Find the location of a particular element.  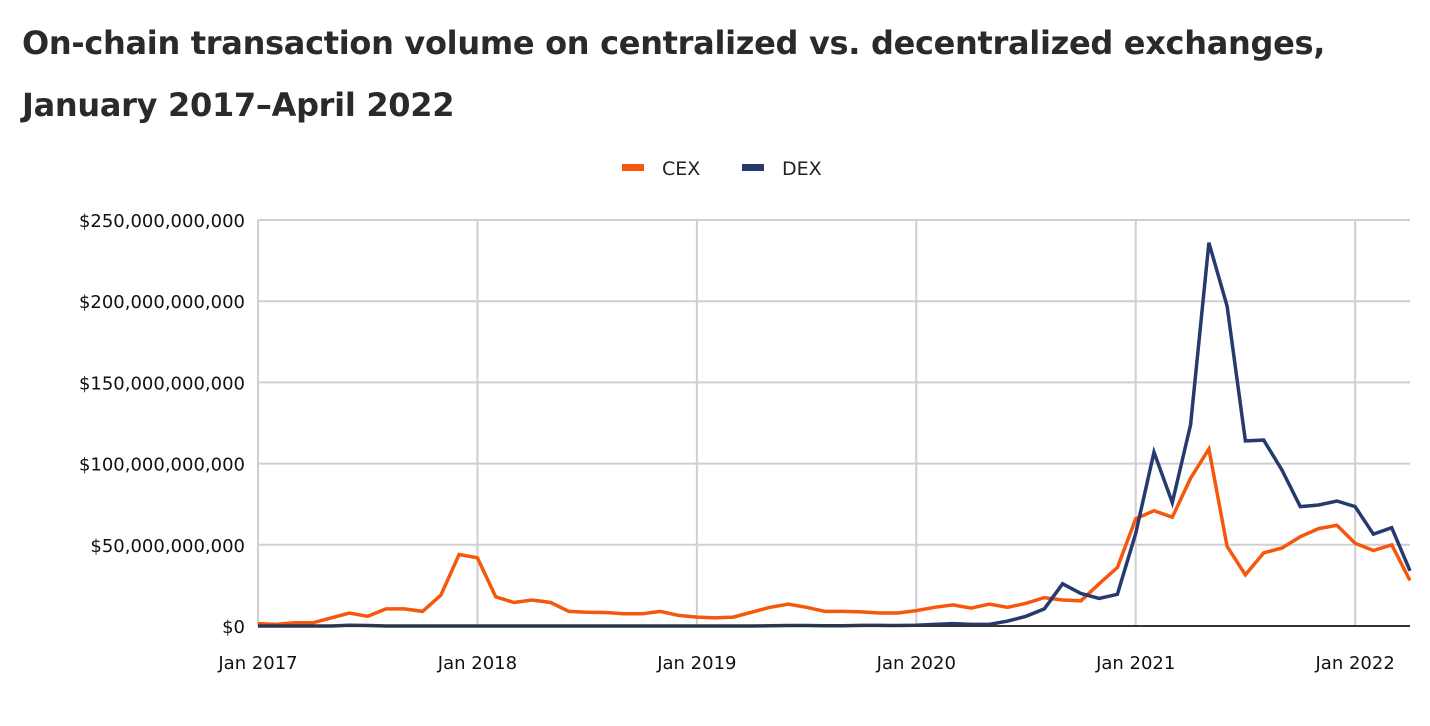

y-tick-label: $50,000,000,000 is located at coordinates (167, 546).